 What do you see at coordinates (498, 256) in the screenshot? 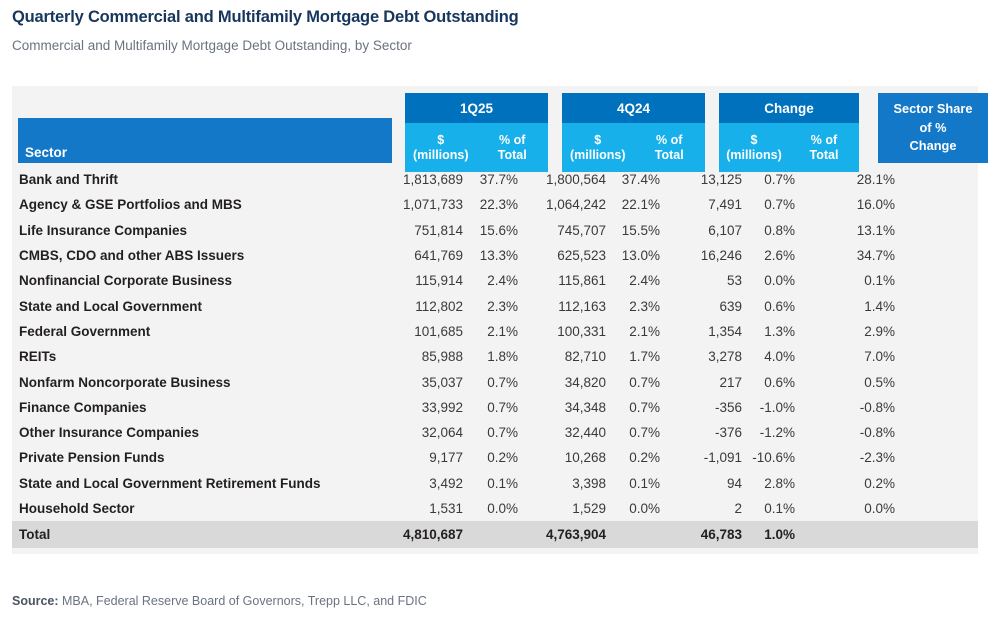
I see `cell-q1-pct: 13.3%` at bounding box center [498, 256].